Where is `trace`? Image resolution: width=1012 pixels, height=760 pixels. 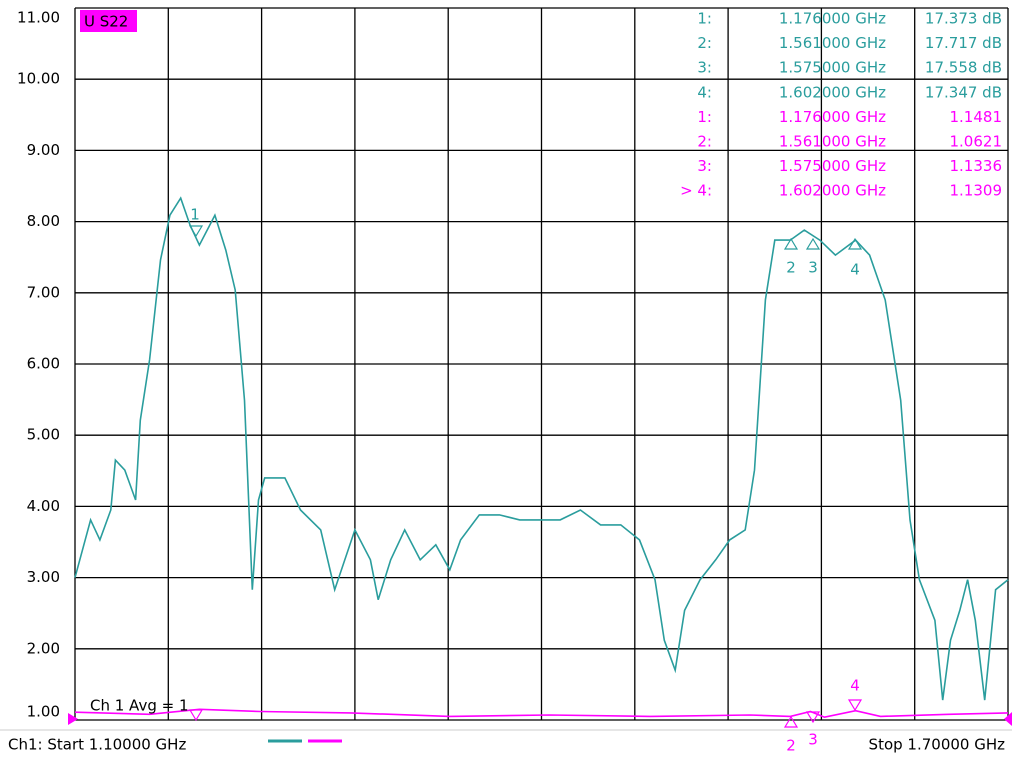 trace is located at coordinates (541, 713).